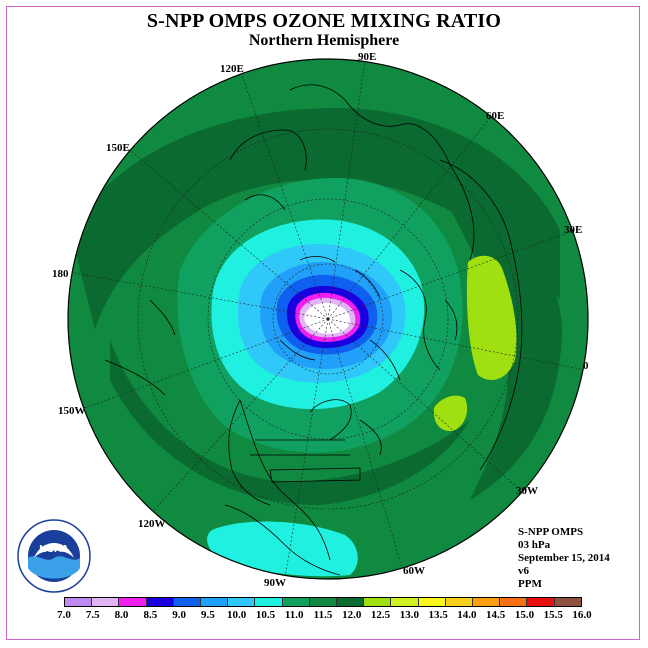  What do you see at coordinates (530, 584) in the screenshot?
I see `info-units: PPM` at bounding box center [530, 584].